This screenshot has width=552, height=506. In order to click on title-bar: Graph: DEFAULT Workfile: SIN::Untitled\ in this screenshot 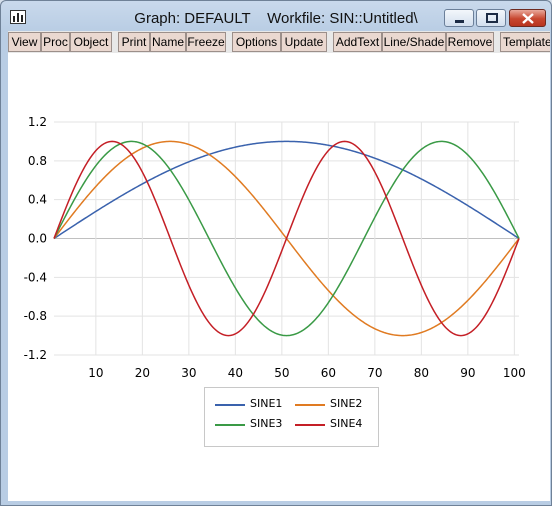, I will do `click(276, 16)`.